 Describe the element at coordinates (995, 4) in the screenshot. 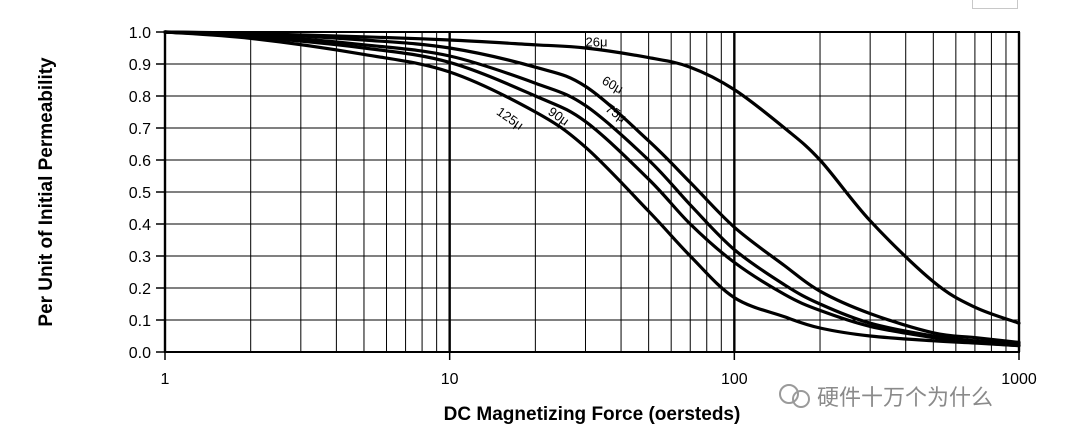

I see `corner-frame` at that location.